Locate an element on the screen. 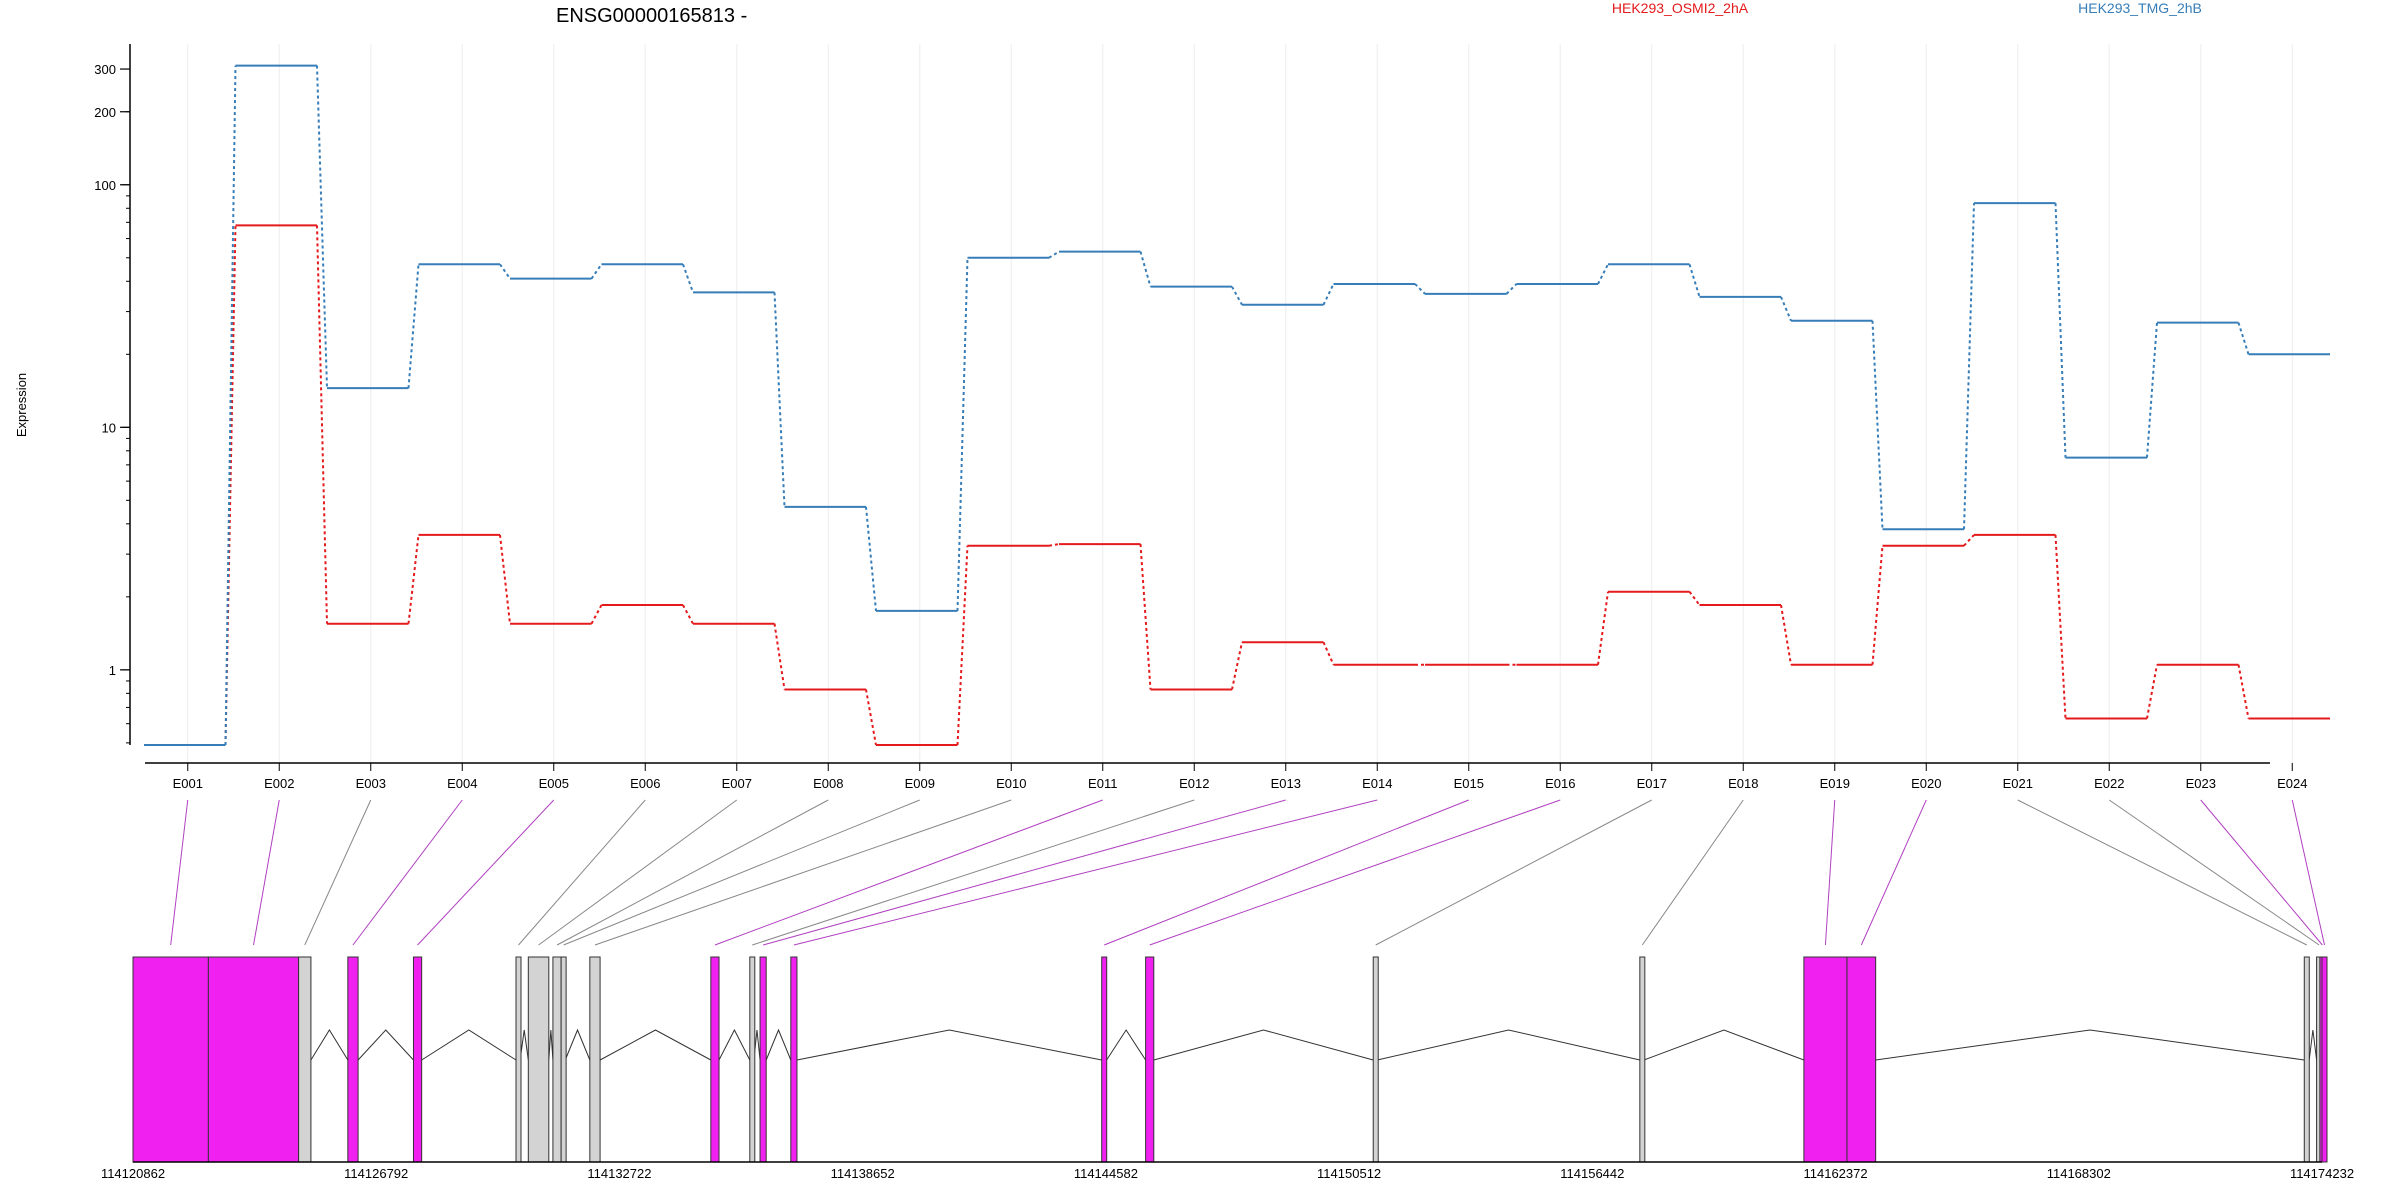 The height and width of the screenshot is (1200, 2400). x-tick-label: E010 is located at coordinates (1011, 783).